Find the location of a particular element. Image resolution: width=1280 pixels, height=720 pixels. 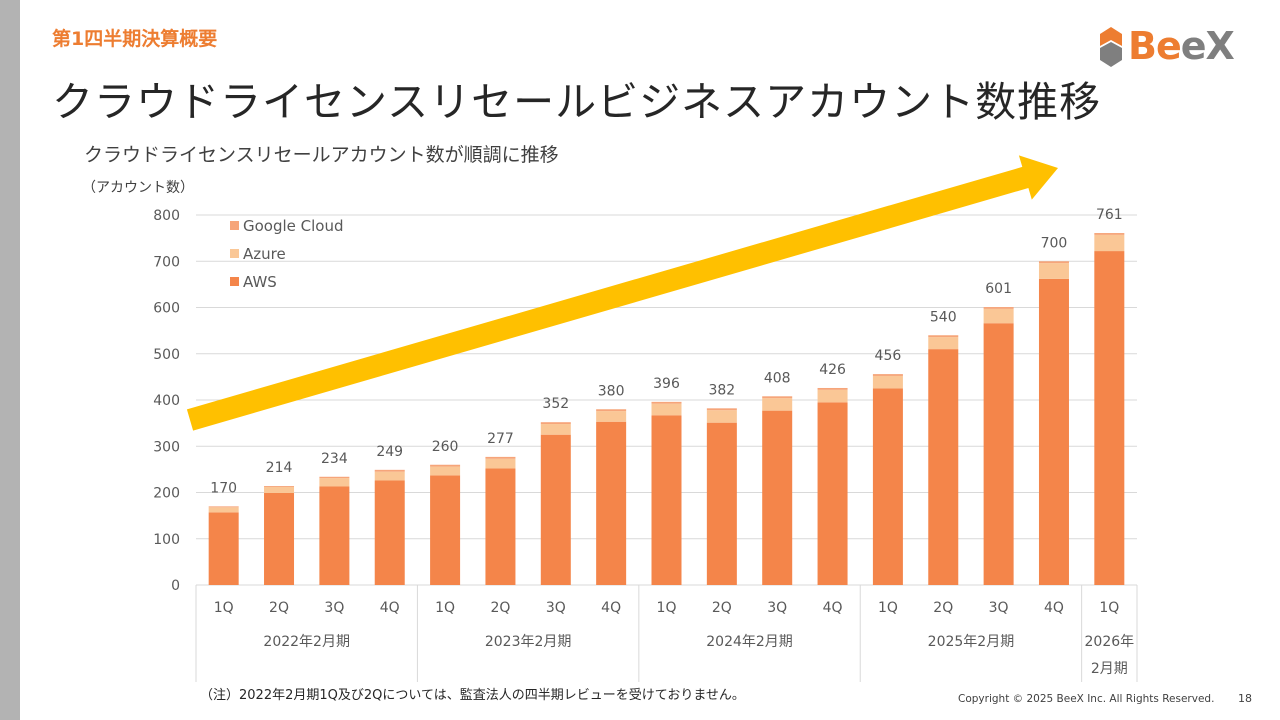

legend: Google Cloud Azure AWS is located at coordinates (287, 254).